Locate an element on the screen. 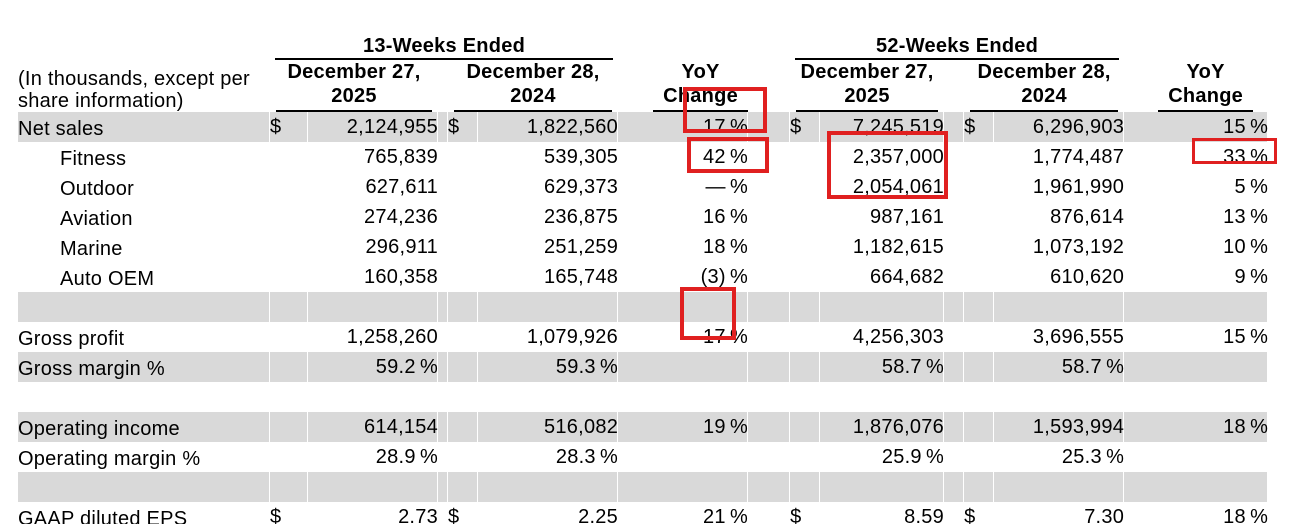  yoy-change-52wk: 10 % is located at coordinates (1246, 247).